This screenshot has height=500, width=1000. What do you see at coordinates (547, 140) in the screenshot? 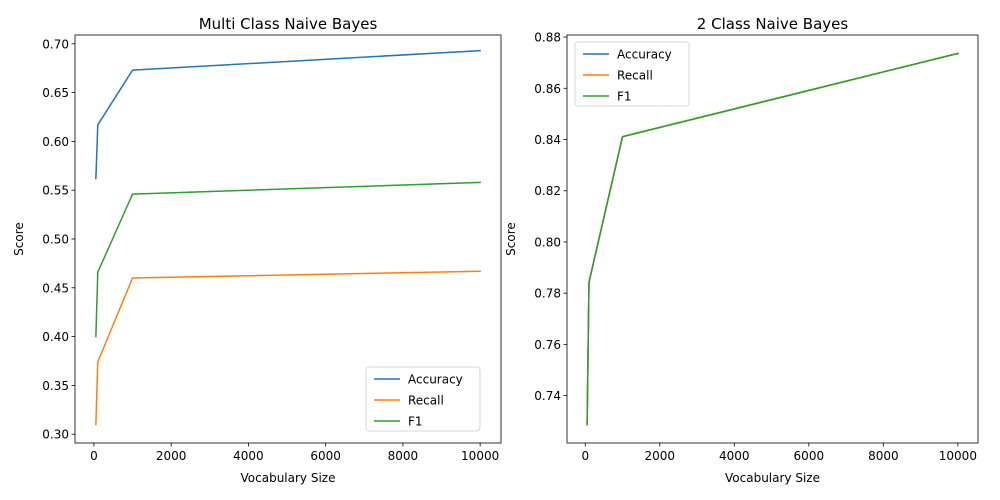
I see `y-tick-label: 0.84` at bounding box center [547, 140].